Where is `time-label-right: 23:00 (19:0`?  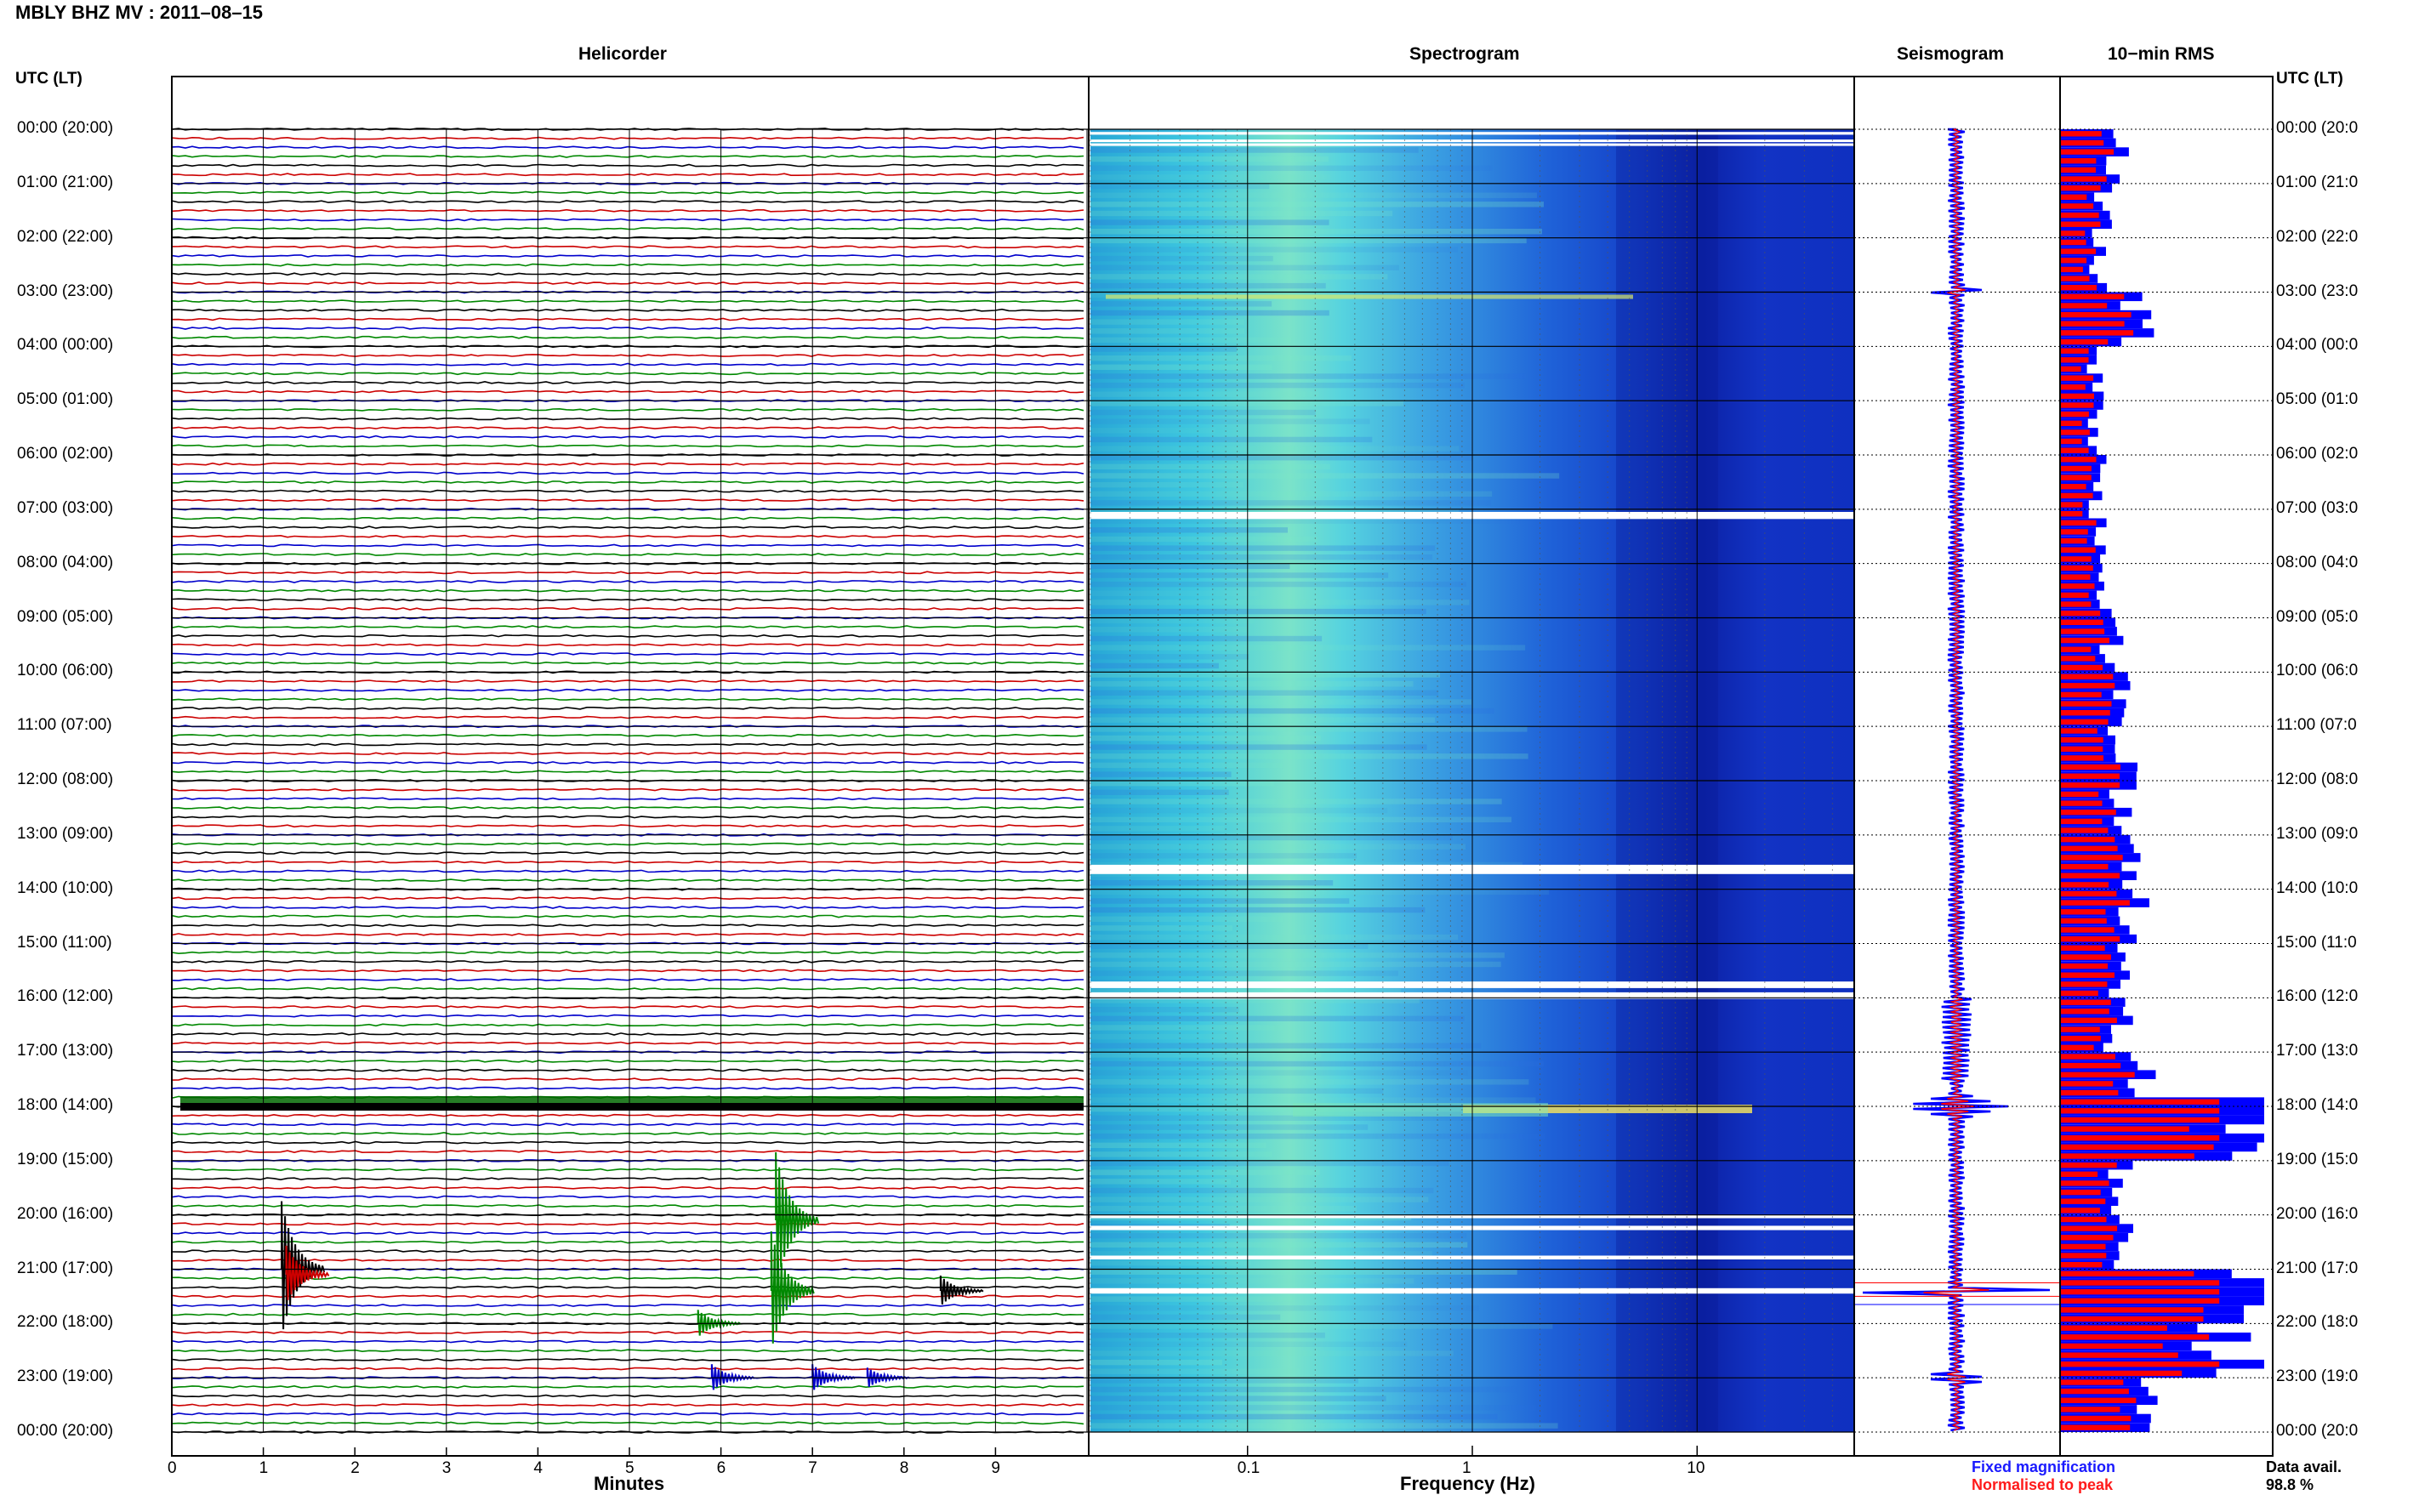 time-label-right: 23:00 (19:0 is located at coordinates (2317, 1376).